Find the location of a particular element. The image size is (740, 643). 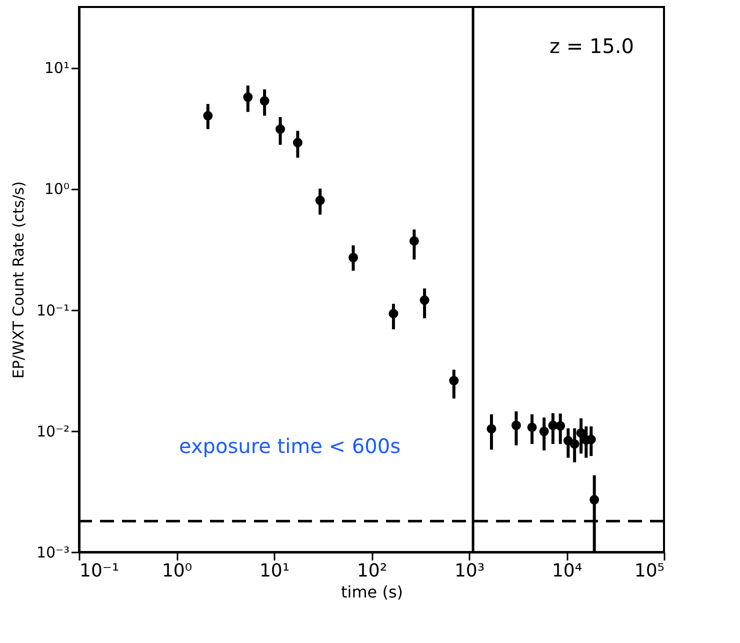

x-tick-label: 10⁵ is located at coordinates (649, 571).